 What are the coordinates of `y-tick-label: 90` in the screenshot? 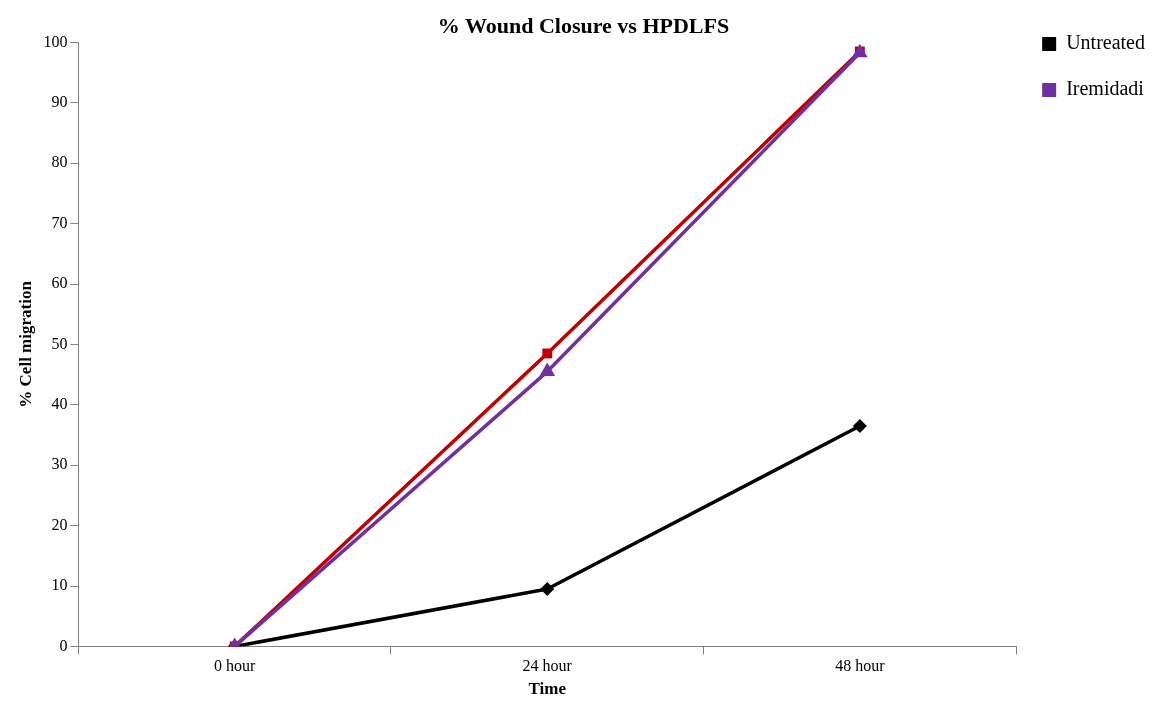 It's located at (59, 101).